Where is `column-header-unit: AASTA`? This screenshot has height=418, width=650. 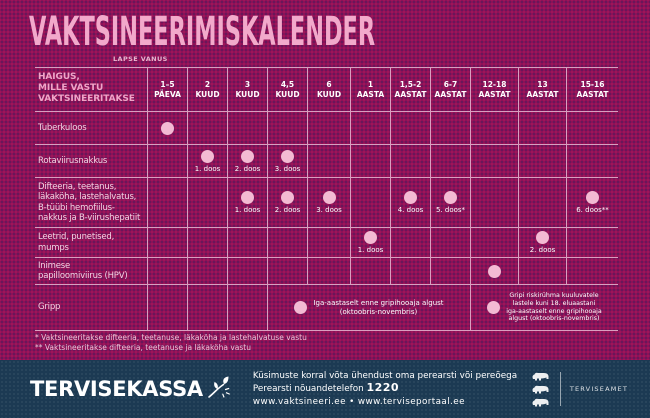
column-header-unit: AASTA is located at coordinates (370, 94).